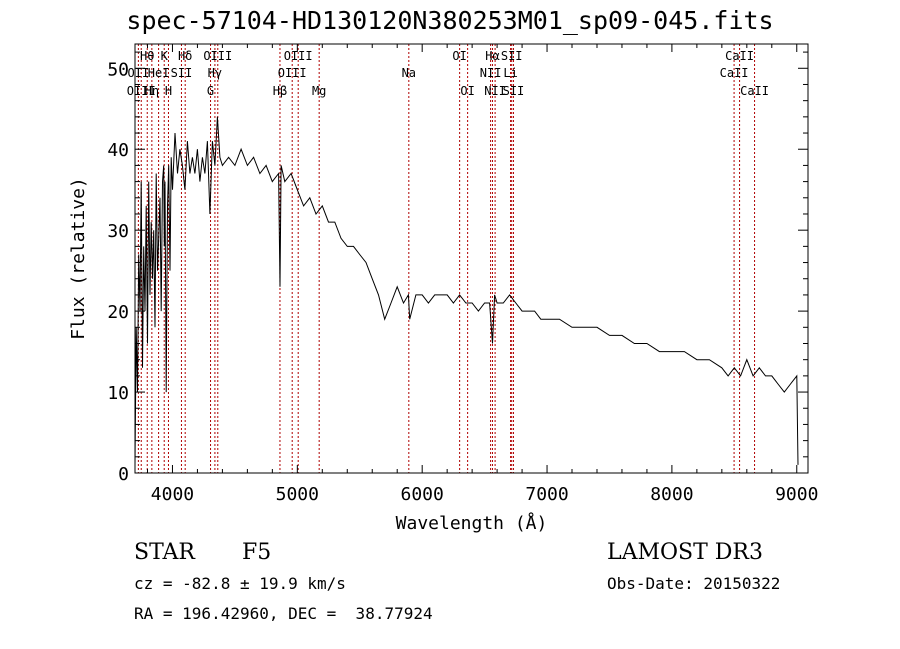 This screenshot has width=900, height=649. Describe the element at coordinates (185, 56) in the screenshot. I see `line-label: Hδ` at that location.